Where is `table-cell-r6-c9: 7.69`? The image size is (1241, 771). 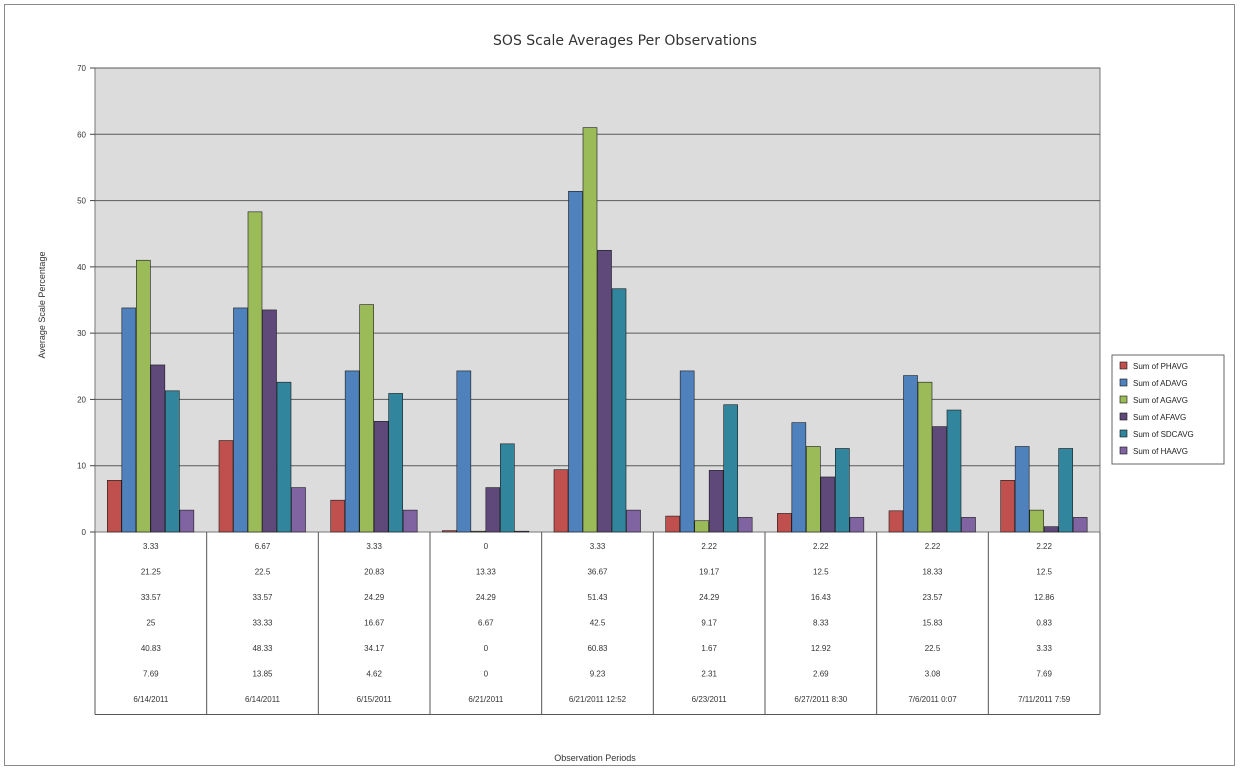
table-cell-r6-c9: 7.69 is located at coordinates (1044, 674).